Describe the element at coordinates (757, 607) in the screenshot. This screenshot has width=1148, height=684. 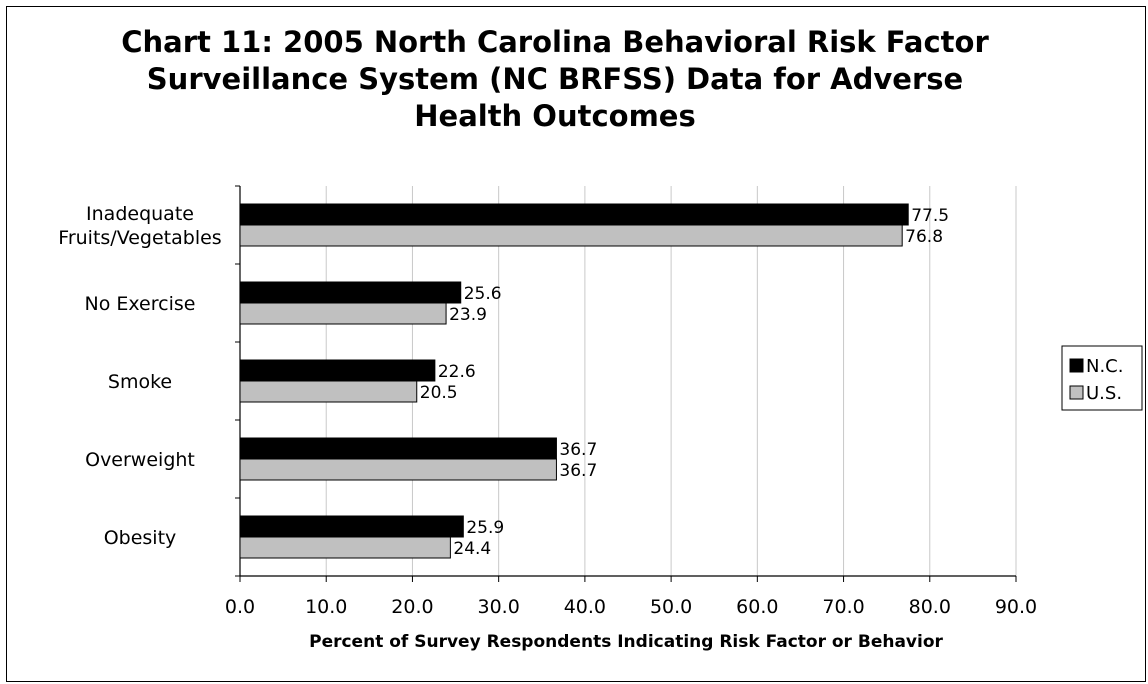
I see `x-tick-label: 60.0` at that location.